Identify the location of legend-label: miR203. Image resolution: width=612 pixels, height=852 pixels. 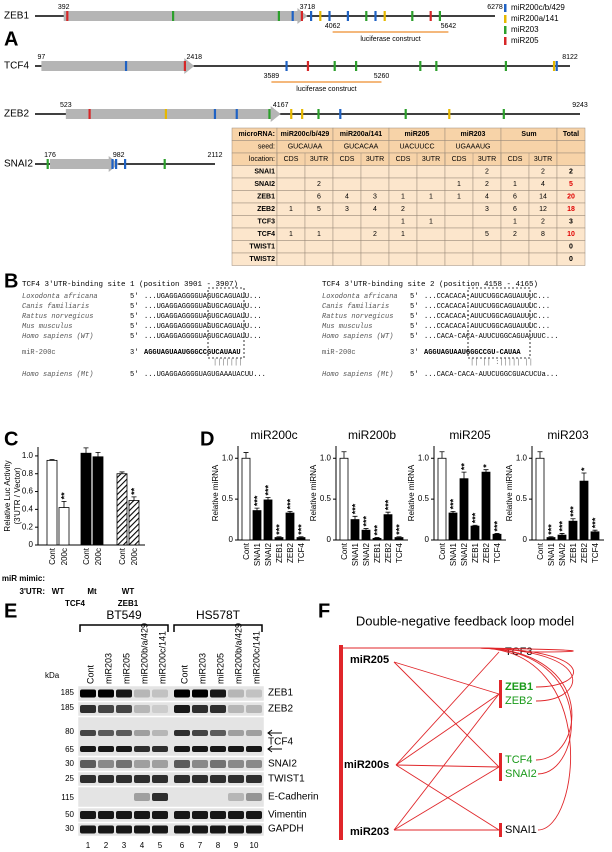
(525, 29).